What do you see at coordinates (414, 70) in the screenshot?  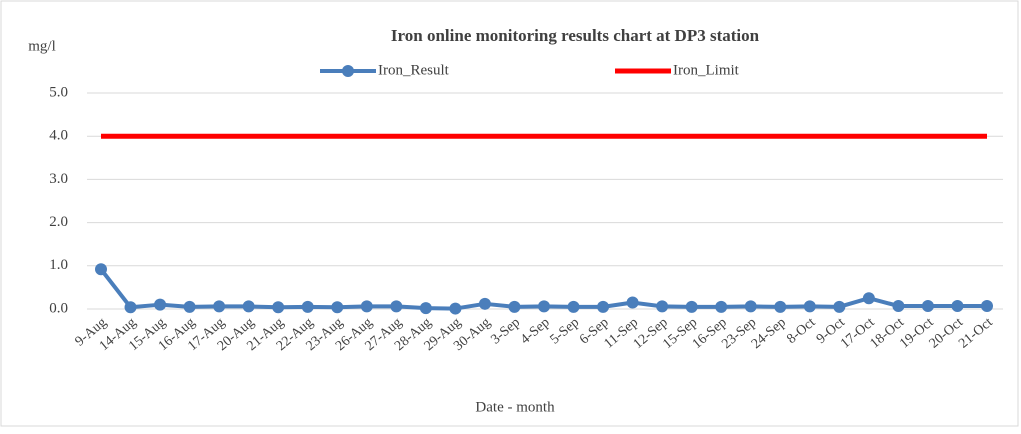 I see `legend-label: Iron_Result` at bounding box center [414, 70].